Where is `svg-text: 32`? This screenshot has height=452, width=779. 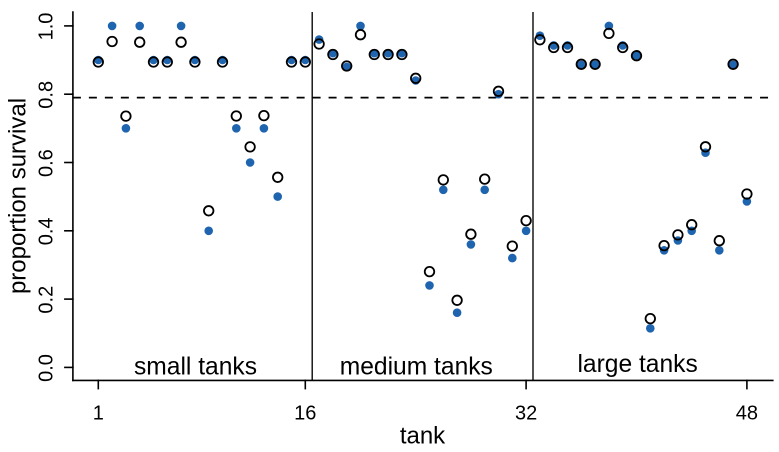
svg-text: 32 is located at coordinates (526, 414).